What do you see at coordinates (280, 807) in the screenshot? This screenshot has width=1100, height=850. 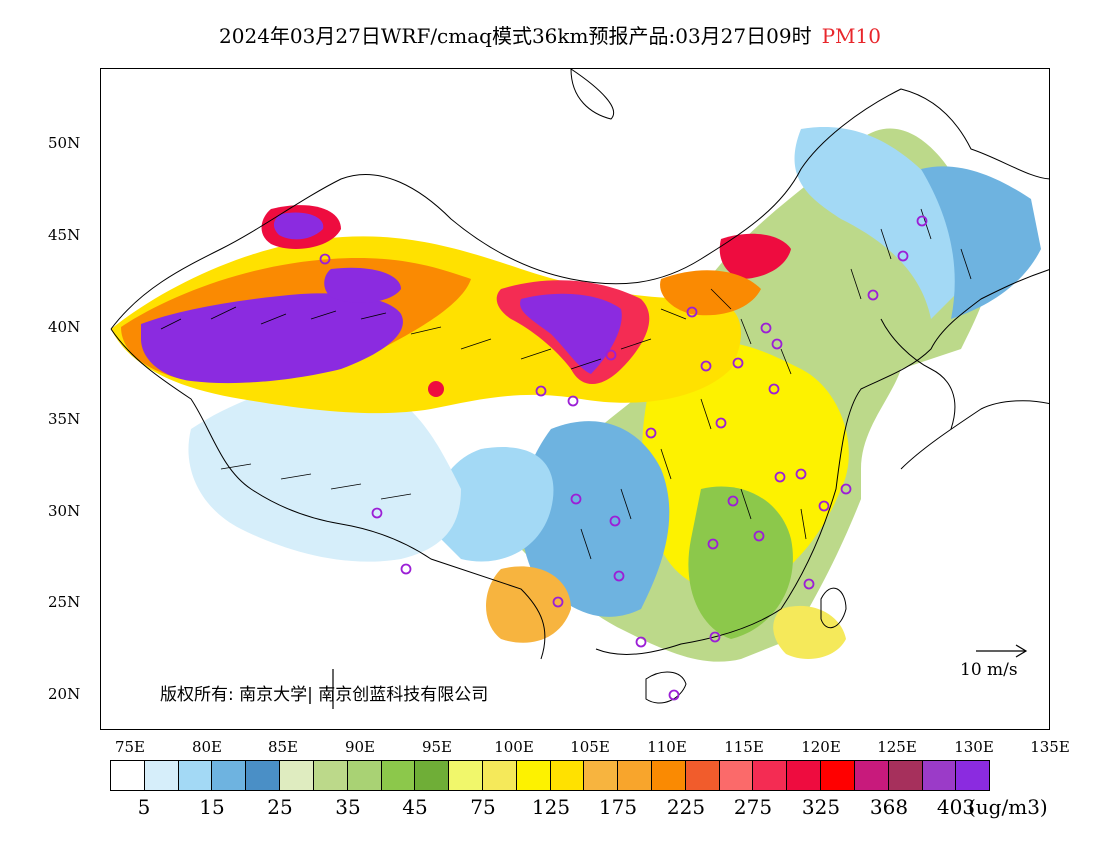 I see `scale-label: 25` at bounding box center [280, 807].